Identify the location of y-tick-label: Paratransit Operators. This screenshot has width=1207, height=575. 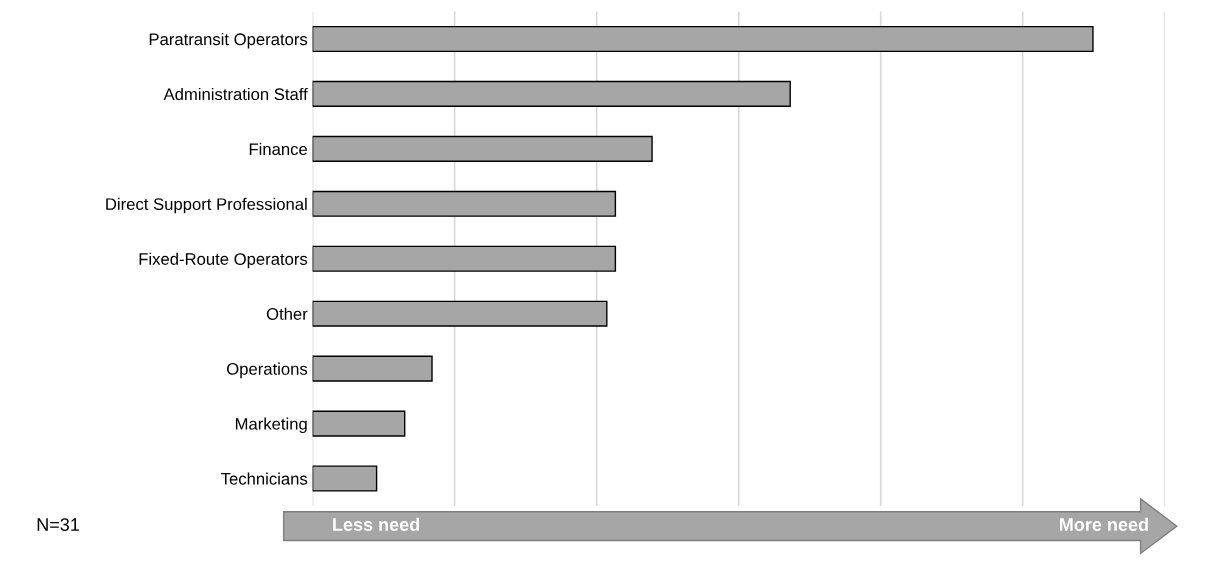
(228, 40).